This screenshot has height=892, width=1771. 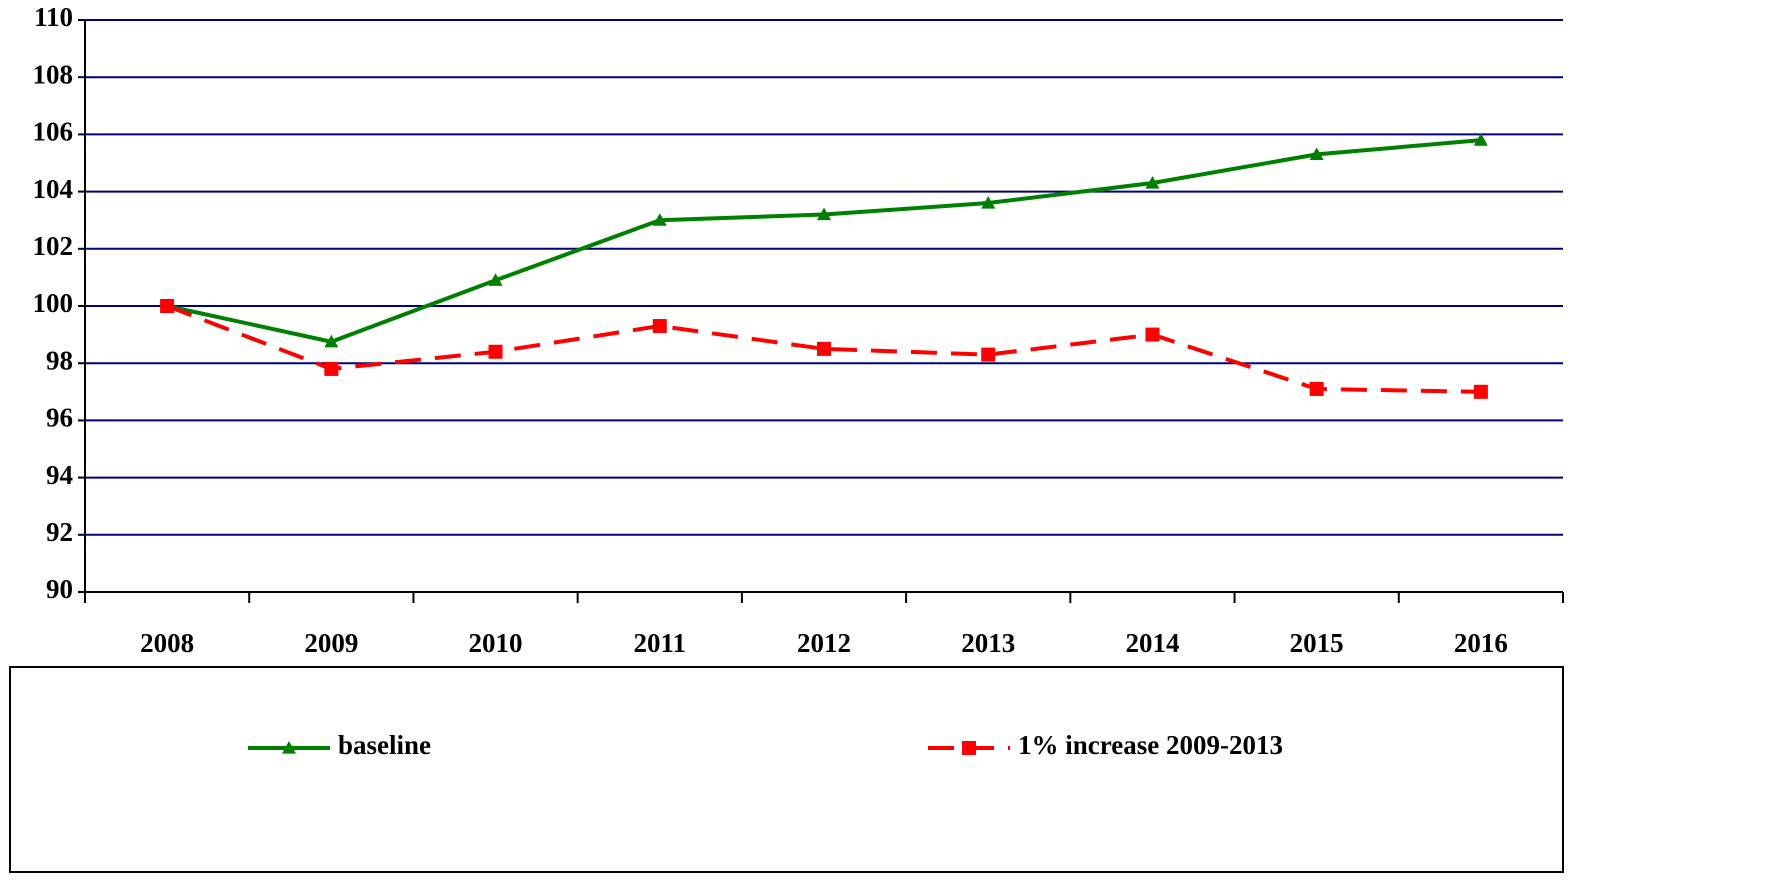 What do you see at coordinates (59, 360) in the screenshot?
I see `y-tick-label: 98` at bounding box center [59, 360].